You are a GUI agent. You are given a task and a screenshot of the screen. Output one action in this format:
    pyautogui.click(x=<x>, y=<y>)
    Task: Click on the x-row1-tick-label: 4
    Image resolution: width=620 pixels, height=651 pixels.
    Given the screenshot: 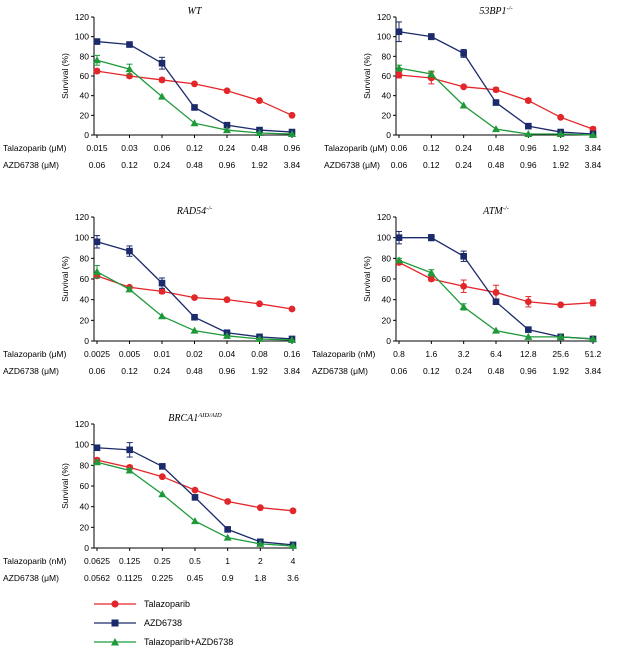 What is the action you would take?
    pyautogui.click(x=293, y=561)
    